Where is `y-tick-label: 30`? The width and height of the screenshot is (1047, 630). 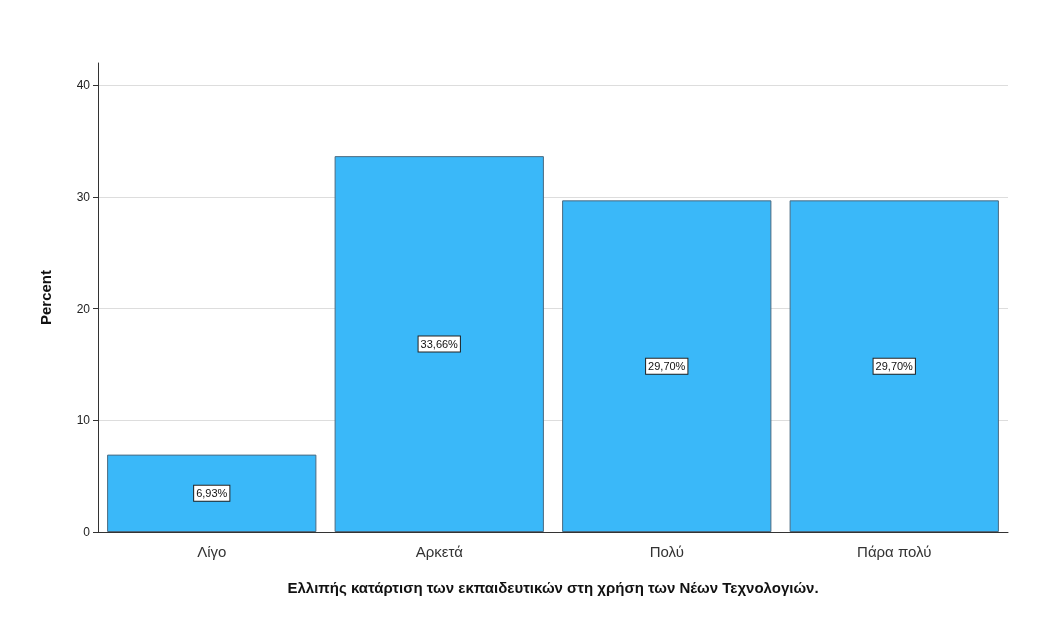 y-tick-label: 30 is located at coordinates (83, 197).